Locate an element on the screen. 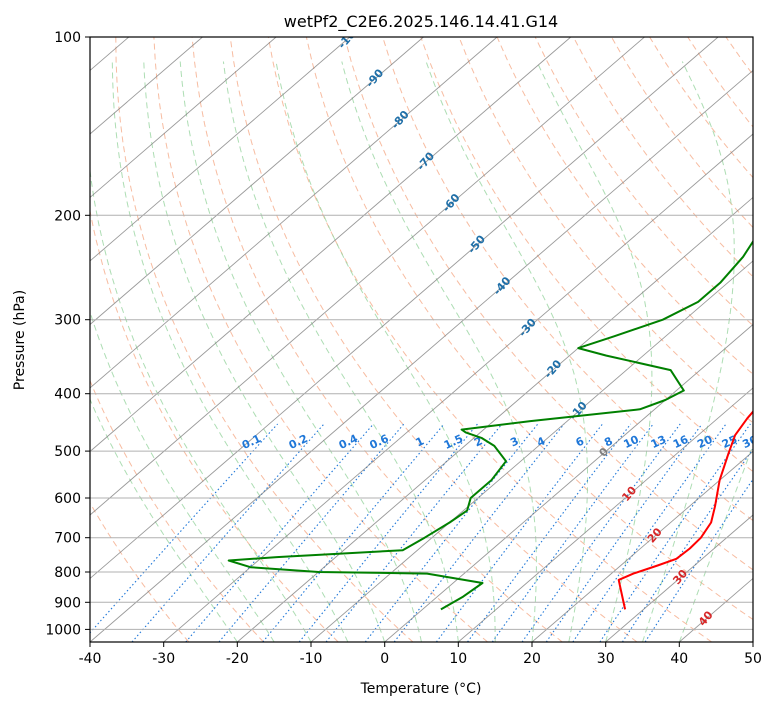 Image resolution: width=775 pixels, height=708 pixels. x-tick-label: 50 is located at coordinates (753, 659).